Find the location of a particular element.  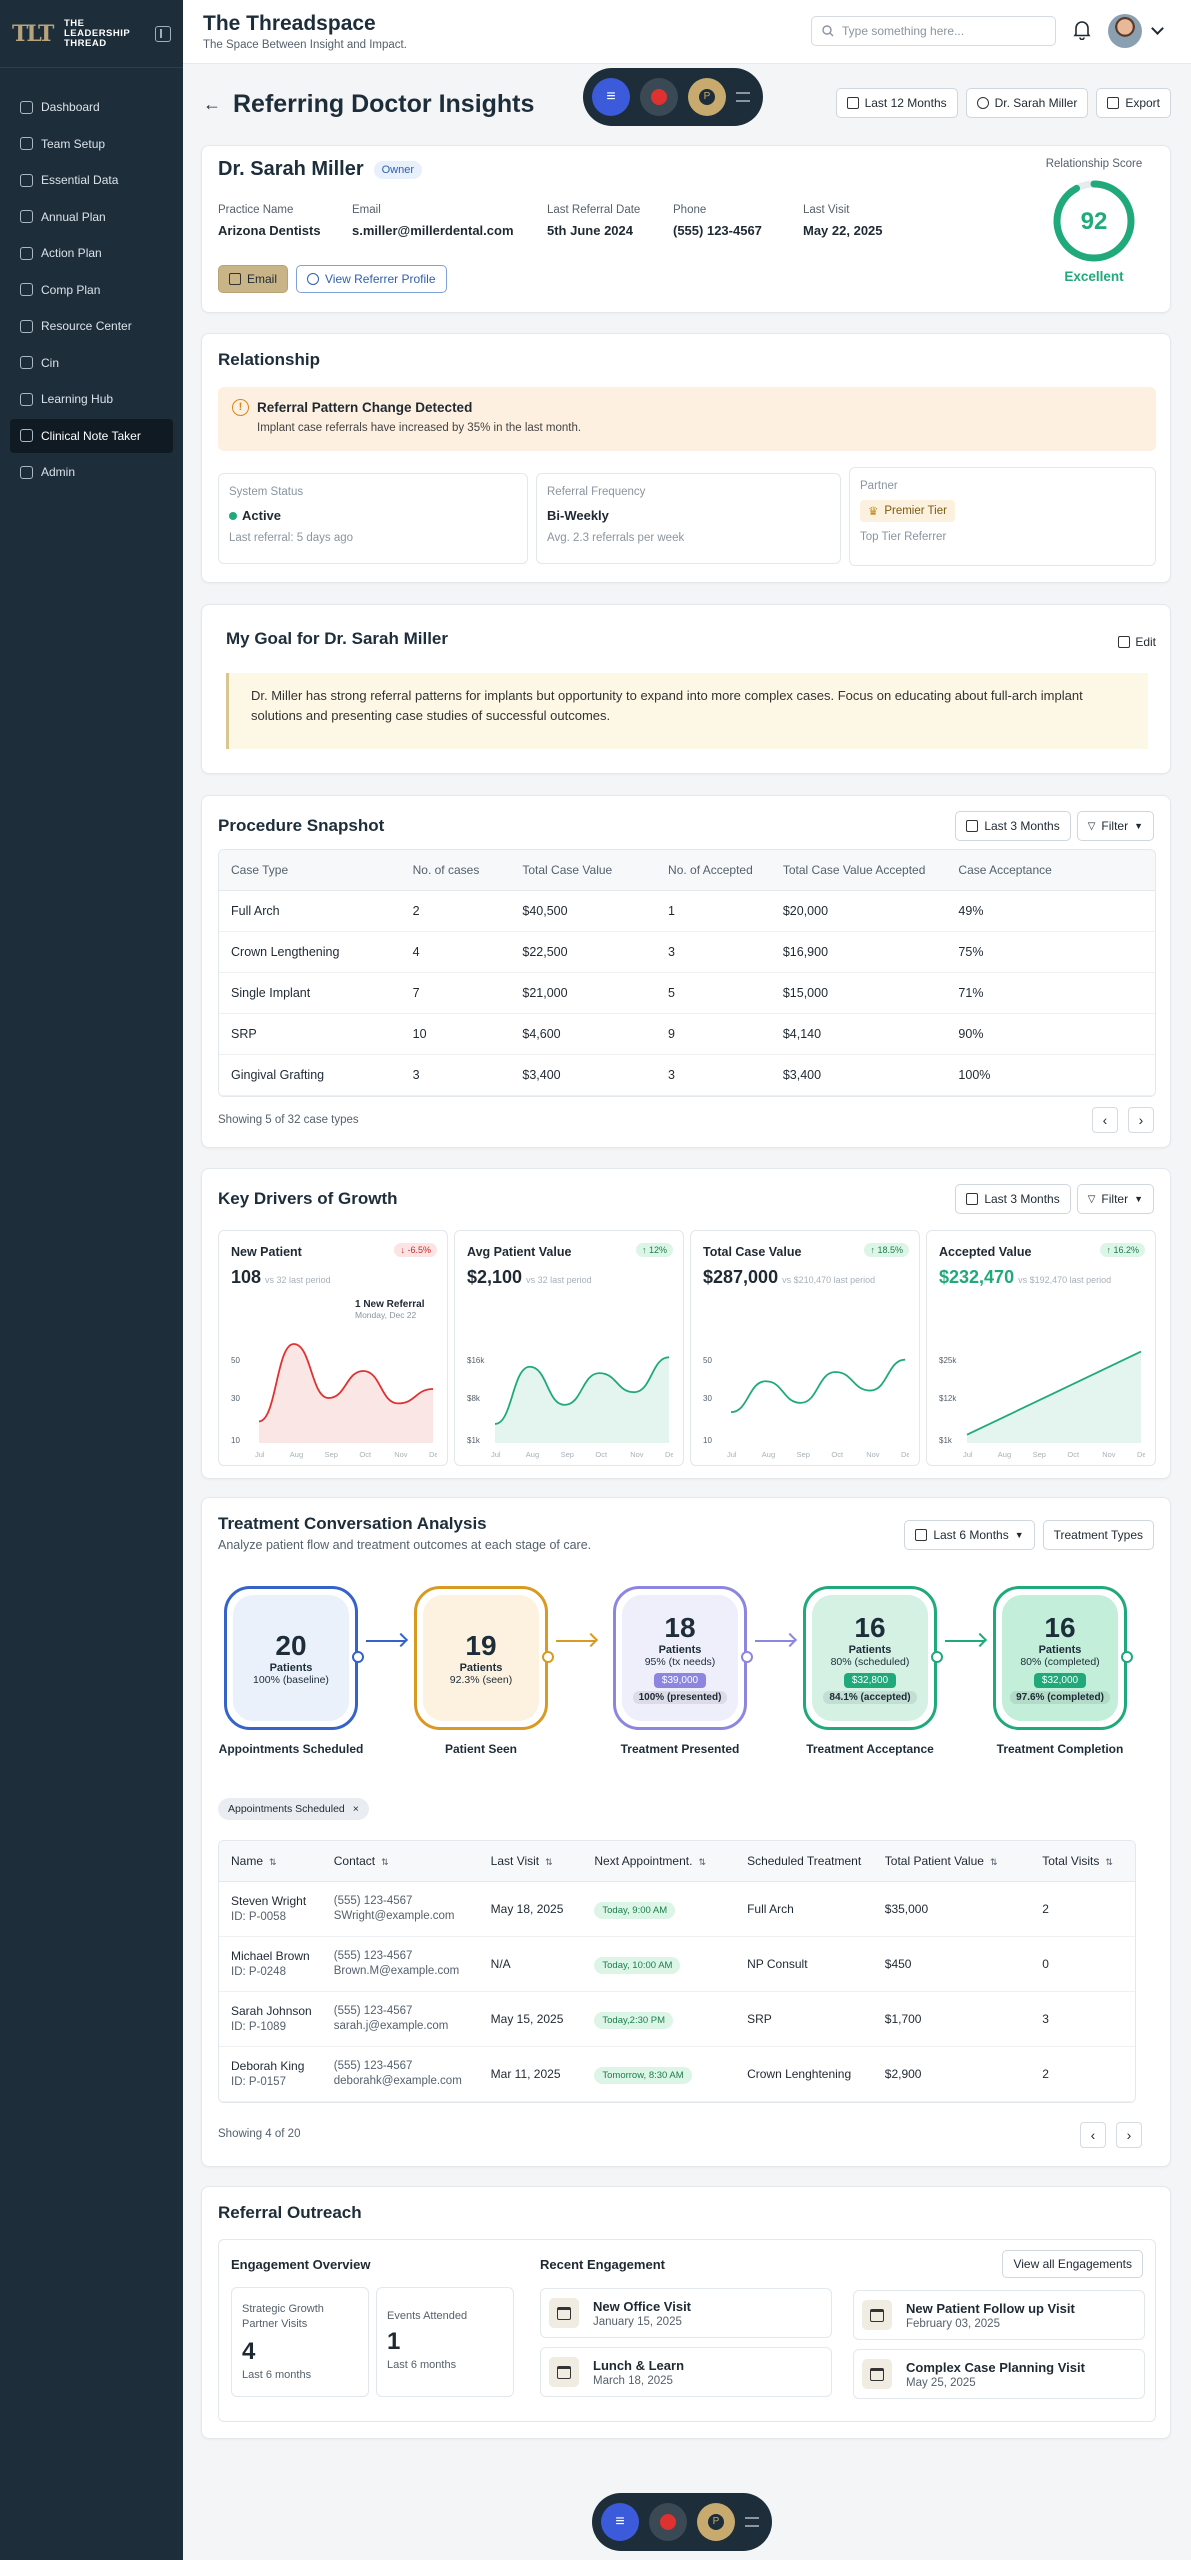

stage-count: 16 is located at coordinates (870, 1627).